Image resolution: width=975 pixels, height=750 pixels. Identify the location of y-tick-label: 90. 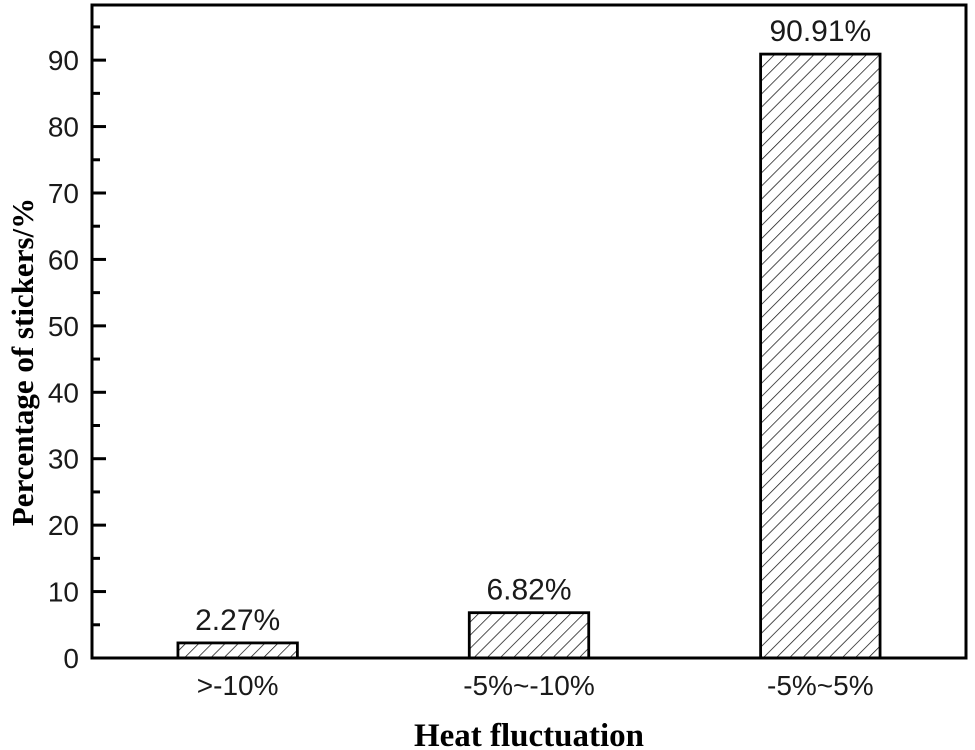
(63, 60).